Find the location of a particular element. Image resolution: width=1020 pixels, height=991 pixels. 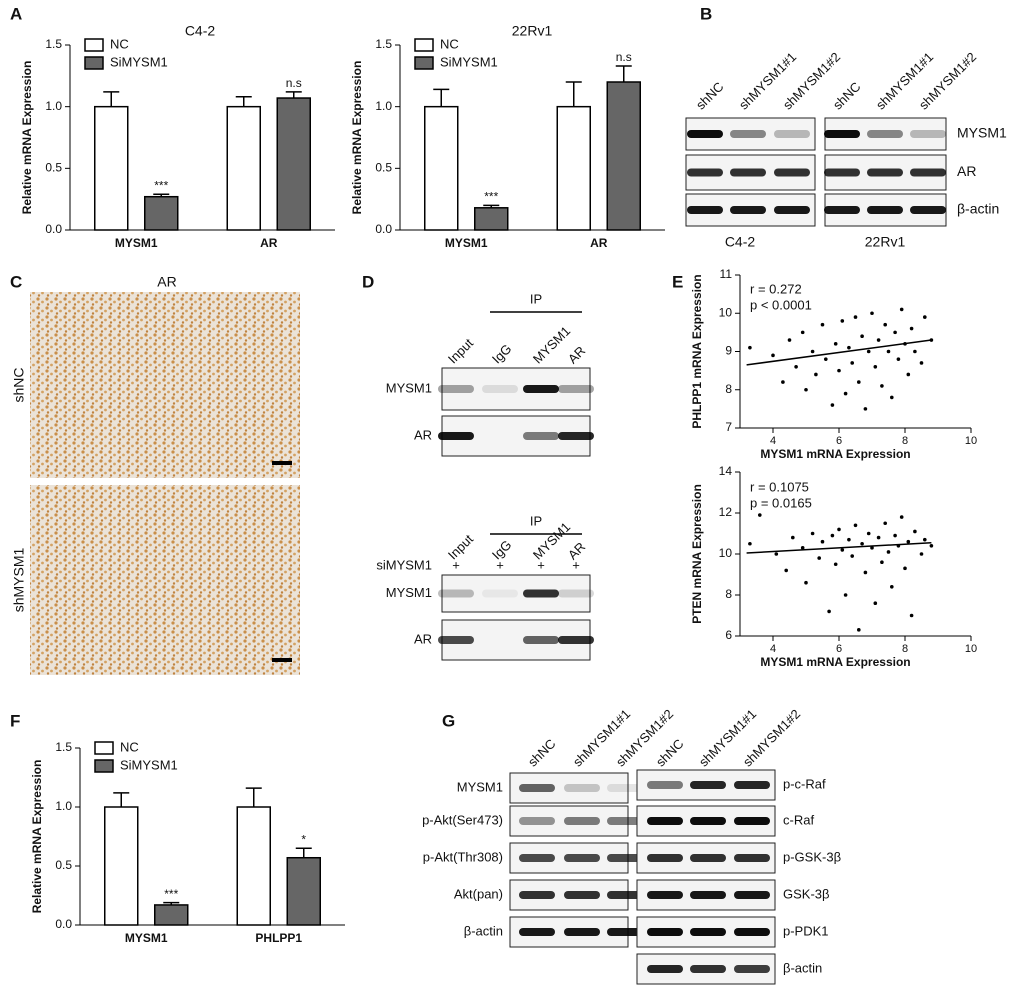

x-tick-label: 6 is located at coordinates (839, 649).